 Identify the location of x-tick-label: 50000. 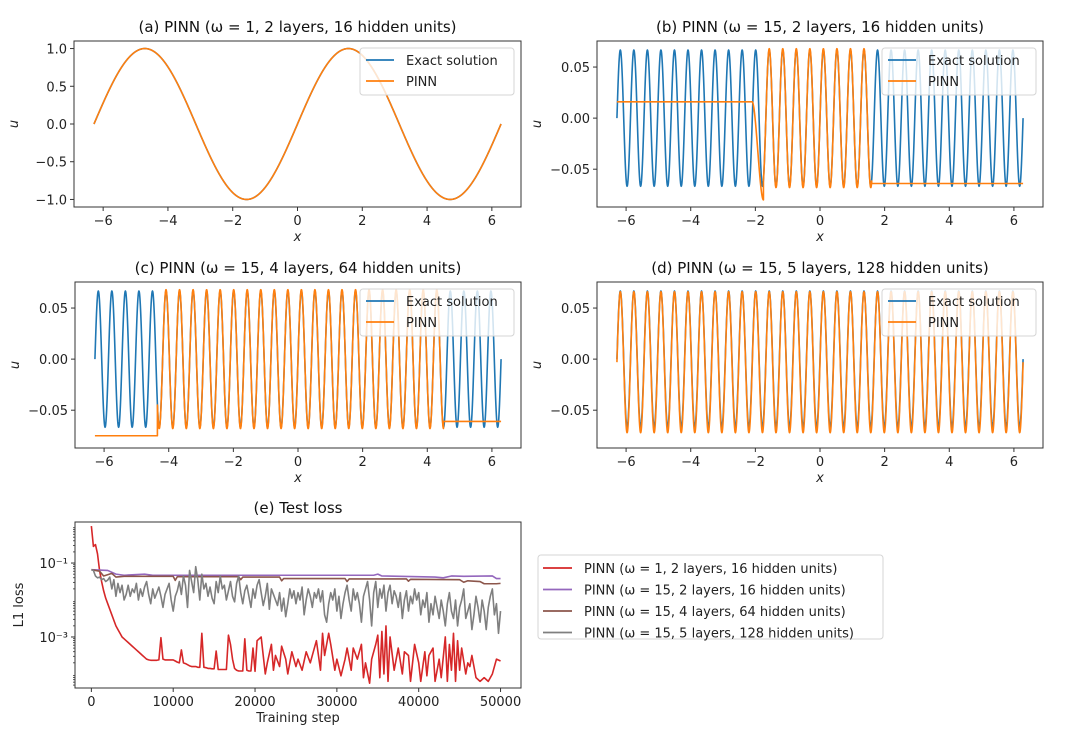
(500, 702).